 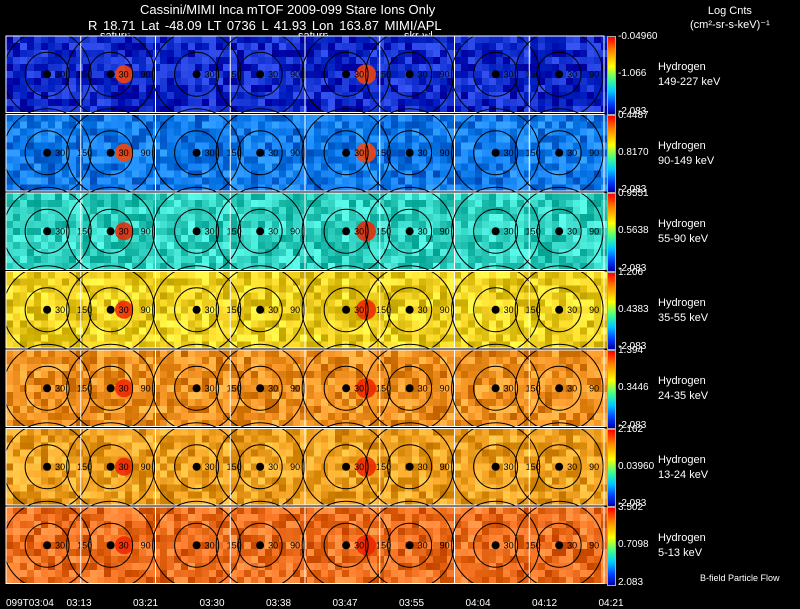 I want to click on energy-label: 55-90 keV, so click(x=683, y=239).